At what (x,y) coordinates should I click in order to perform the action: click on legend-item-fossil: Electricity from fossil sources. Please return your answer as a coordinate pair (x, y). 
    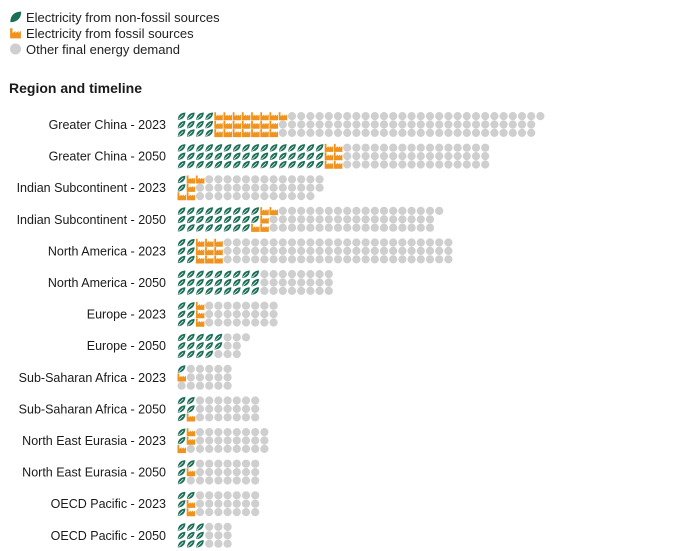
    Looking at the image, I should click on (114, 33).